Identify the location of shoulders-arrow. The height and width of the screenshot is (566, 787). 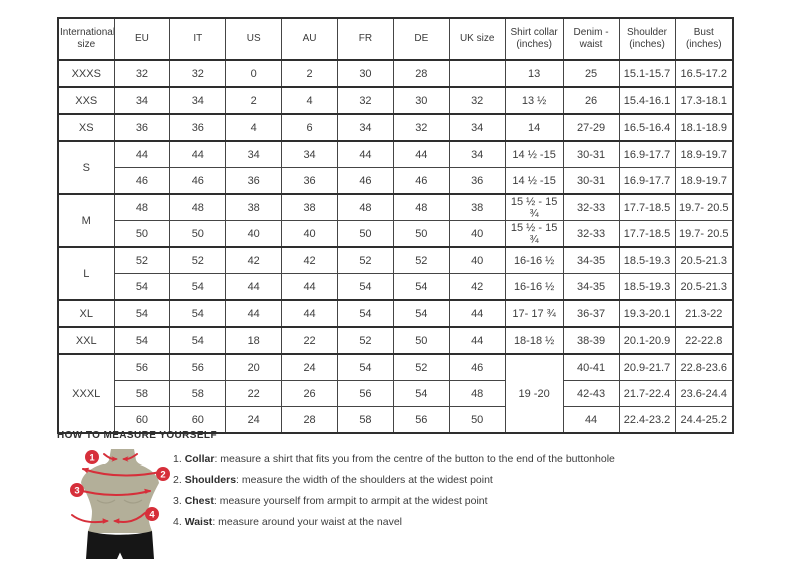
(124, 472).